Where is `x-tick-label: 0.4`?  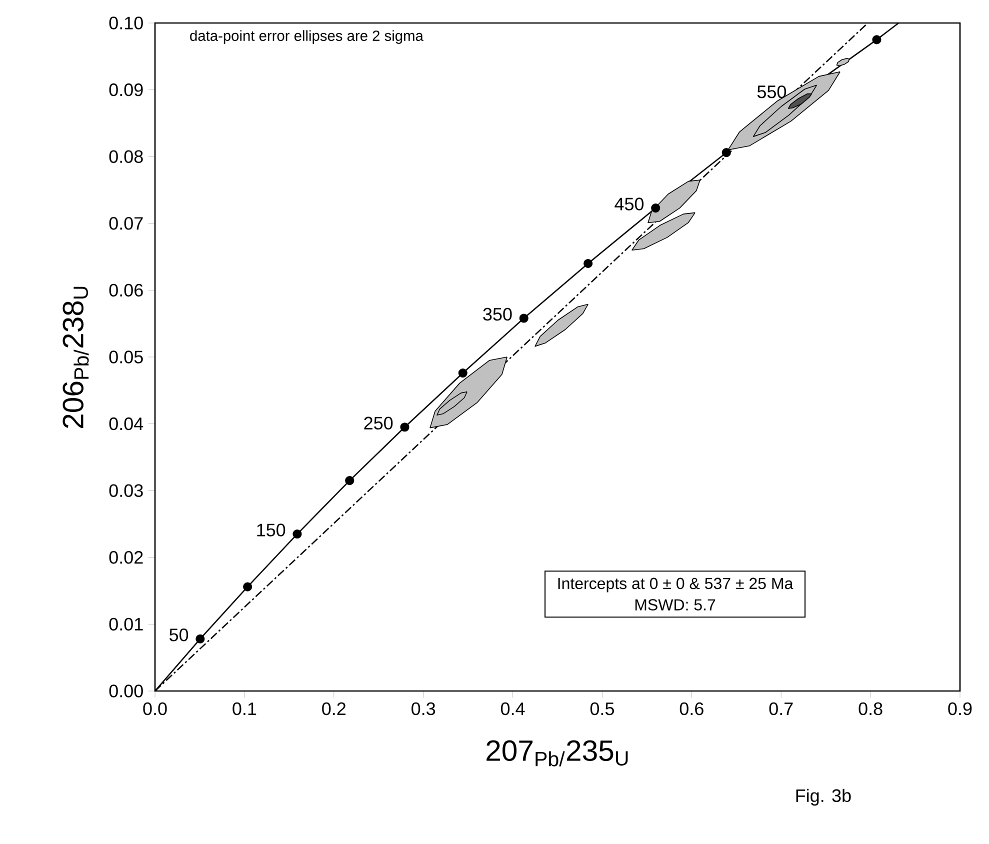
x-tick-label: 0.4 is located at coordinates (512, 709).